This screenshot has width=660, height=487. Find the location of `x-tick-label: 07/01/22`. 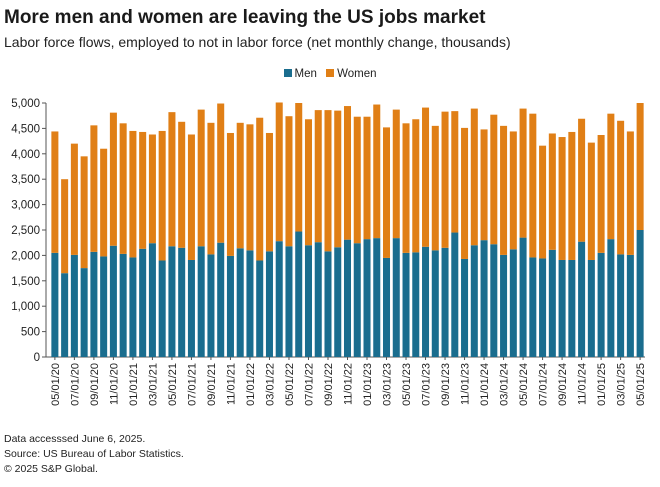

x-tick-label: 07/01/22 is located at coordinates (309, 384).